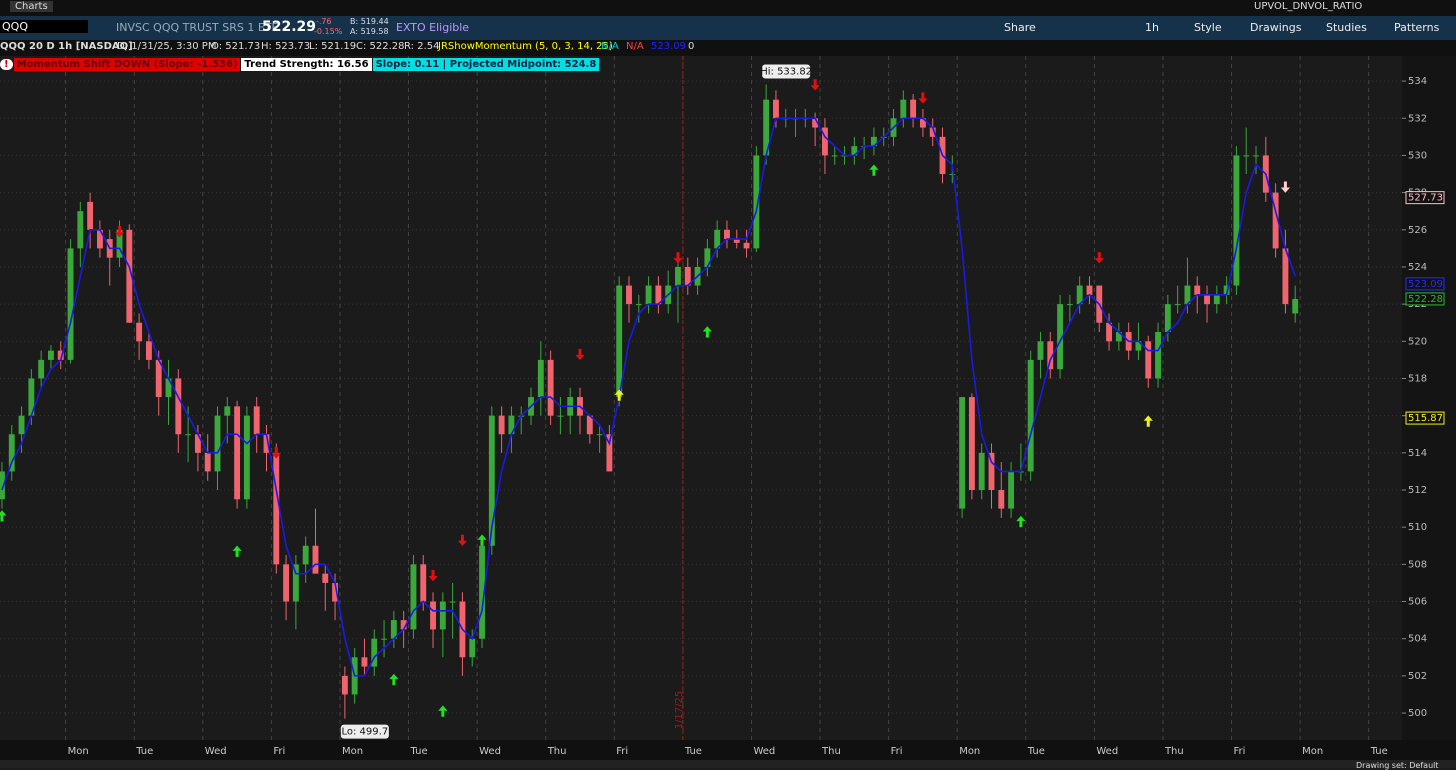 Image resolution: width=1456 pixels, height=770 pixels. What do you see at coordinates (1346, 27) in the screenshot?
I see `studies-button: Studies` at bounding box center [1346, 27].